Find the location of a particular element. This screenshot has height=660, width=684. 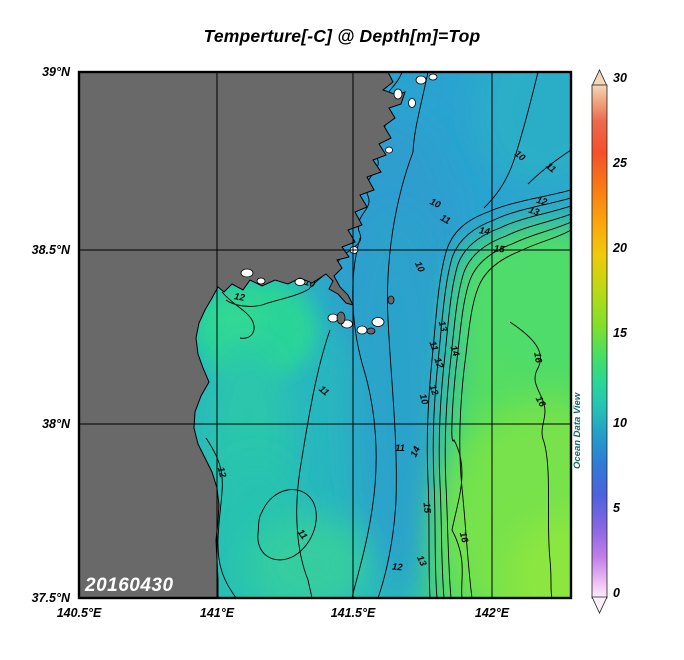

odv-watermark: Ocean Data View is located at coordinates (577, 430).